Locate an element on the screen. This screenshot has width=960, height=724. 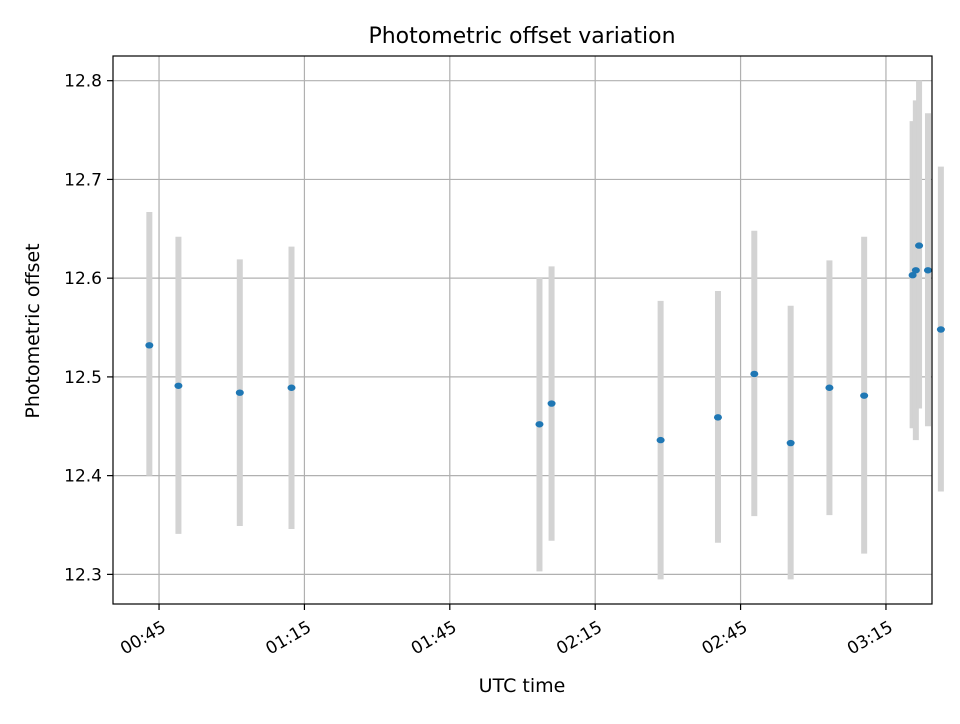
y-tick-label: 12.3 is located at coordinates (83, 575).